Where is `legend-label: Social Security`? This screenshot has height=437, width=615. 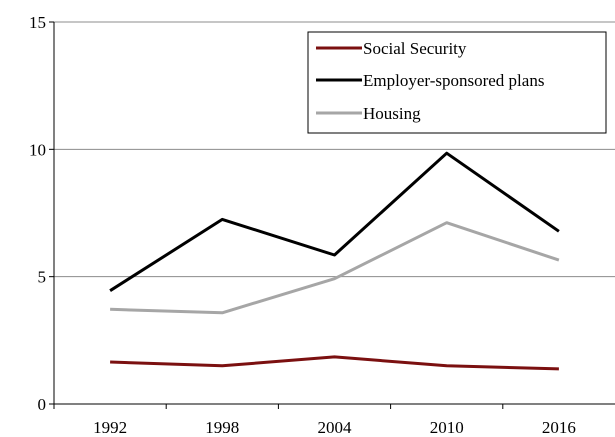
legend-label: Social Security is located at coordinates (415, 48).